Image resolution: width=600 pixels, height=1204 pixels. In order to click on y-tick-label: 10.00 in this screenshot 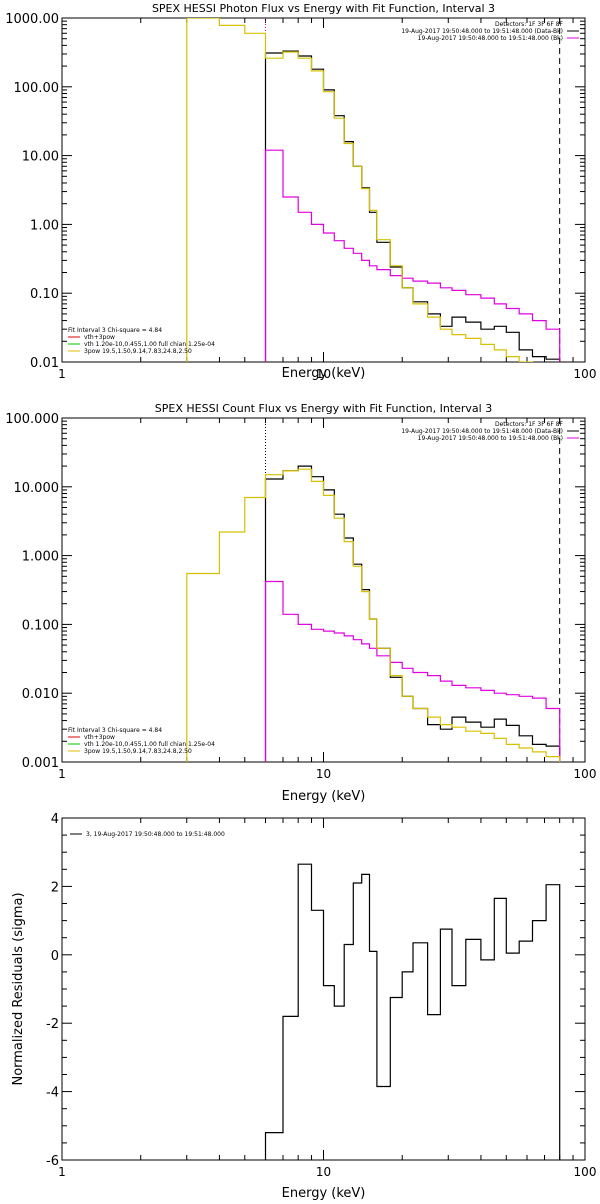, I will do `click(40, 157)`.